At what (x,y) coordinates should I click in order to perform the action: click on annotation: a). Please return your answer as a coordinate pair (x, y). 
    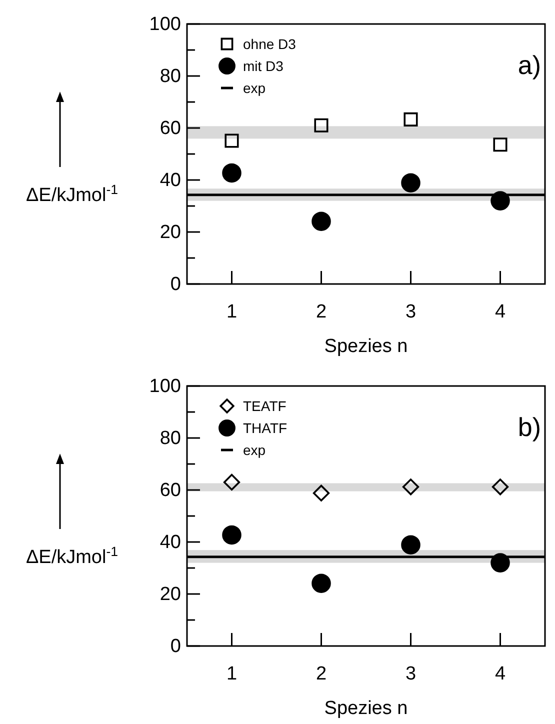
    Looking at the image, I should click on (529, 65).